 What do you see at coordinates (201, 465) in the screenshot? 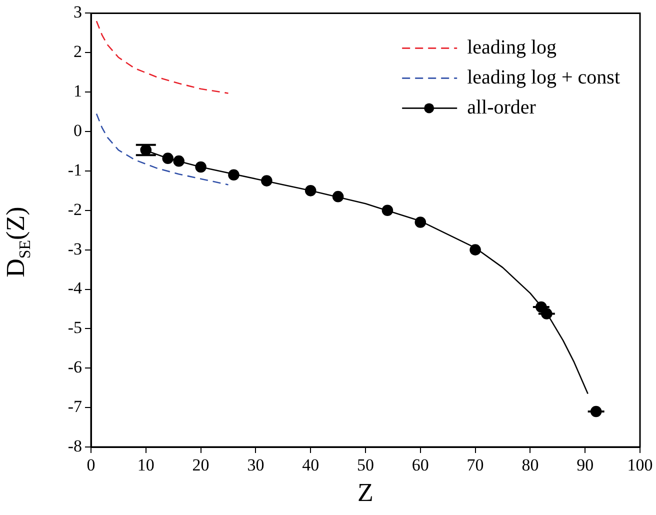
I see `x-tick-label: 20` at bounding box center [201, 465].